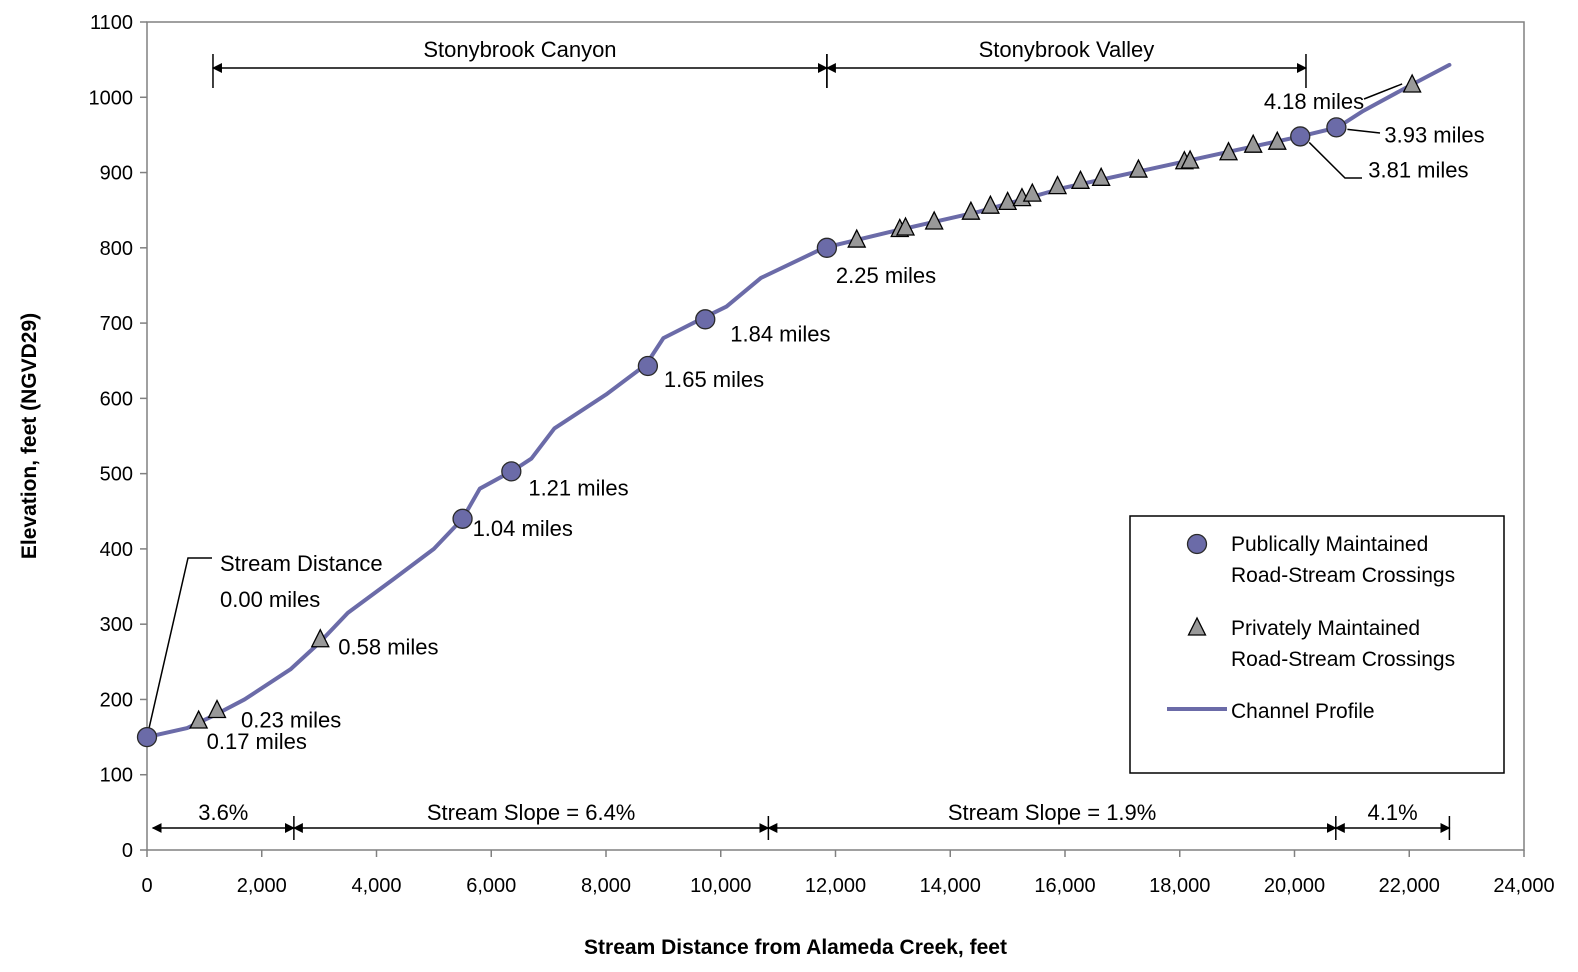 Image resolution: width=1578 pixels, height=972 pixels. I want to click on y-tick-label: 900, so click(116, 174).